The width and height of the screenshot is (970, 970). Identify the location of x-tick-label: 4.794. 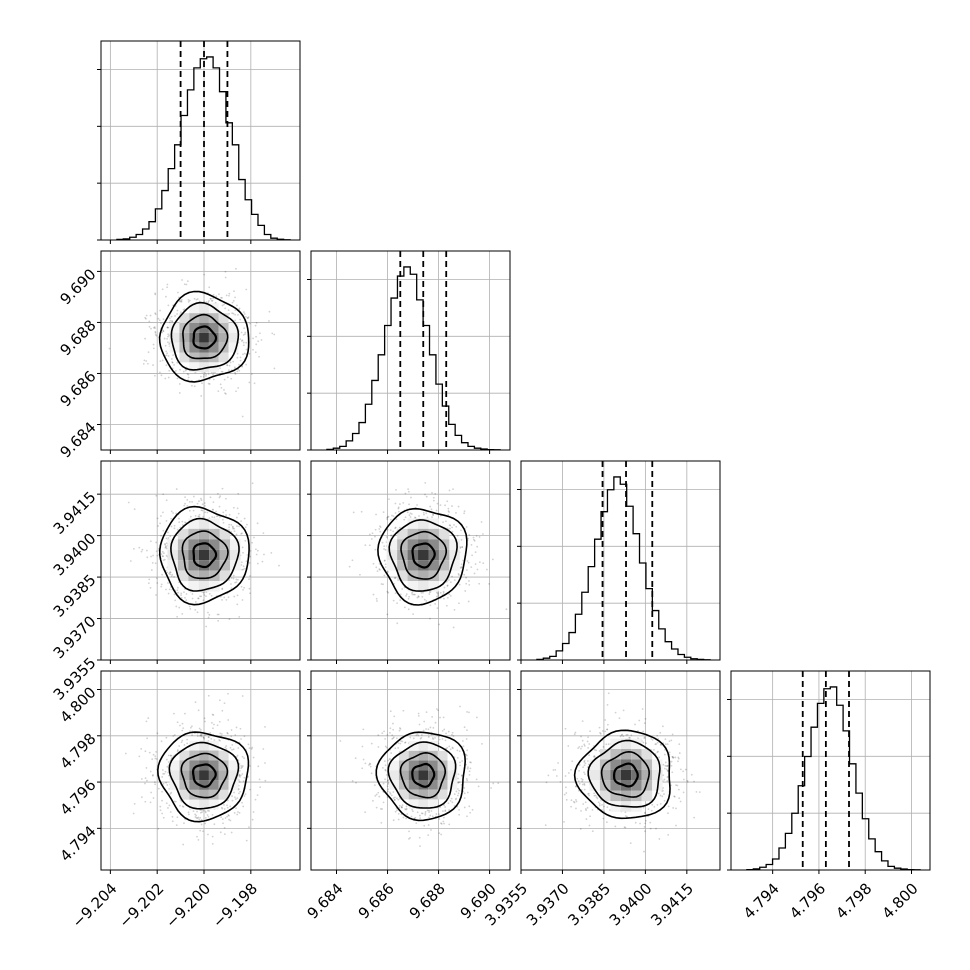
(761, 901).